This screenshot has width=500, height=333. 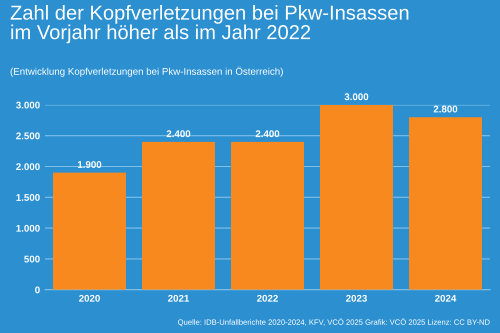 What do you see at coordinates (356, 96) in the screenshot?
I see `data-label: 3.000` at bounding box center [356, 96].